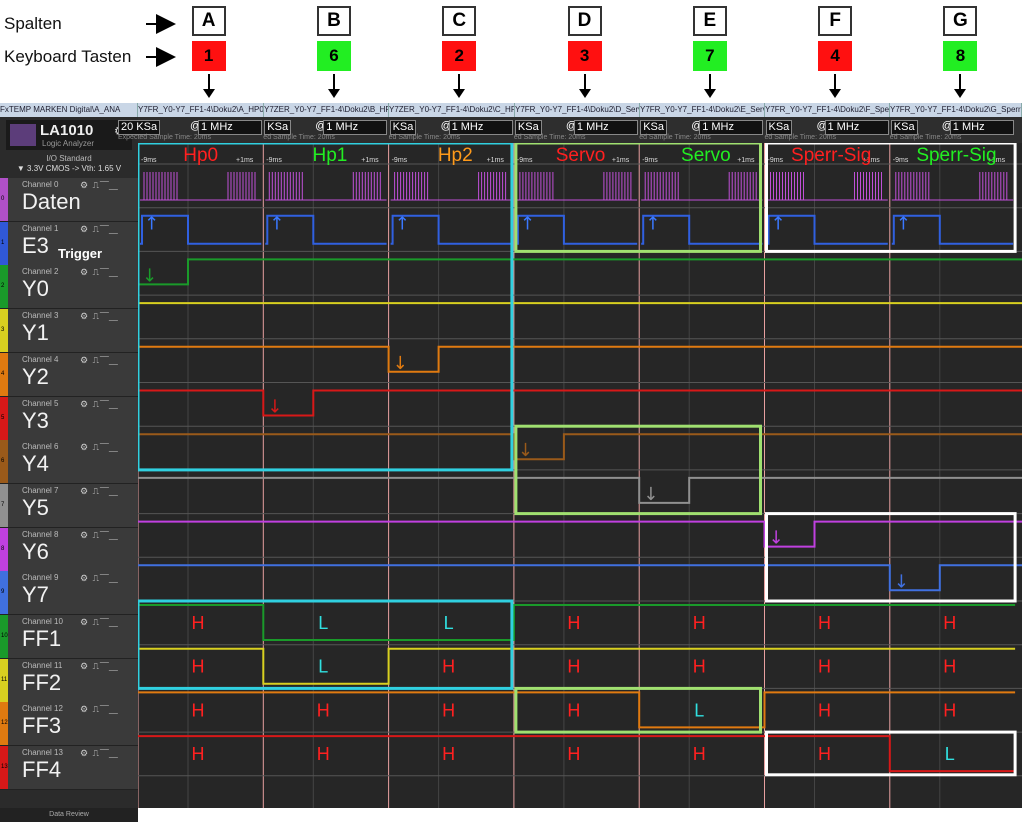 The height and width of the screenshot is (822, 1022). Describe the element at coordinates (42, 621) in the screenshot. I see `channel-label: Channel 10` at that location.